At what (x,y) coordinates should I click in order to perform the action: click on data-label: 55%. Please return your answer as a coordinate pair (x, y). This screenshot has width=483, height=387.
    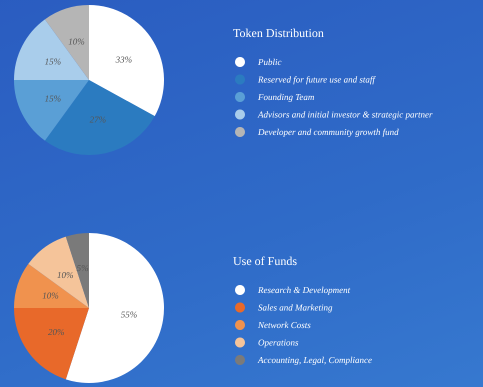
    Looking at the image, I should click on (129, 314).